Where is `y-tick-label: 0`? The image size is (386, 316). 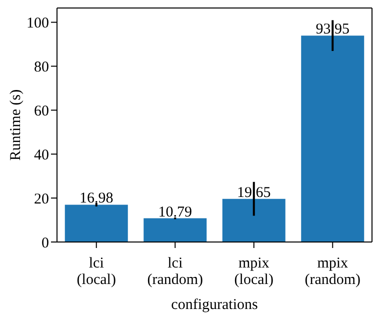 y-tick-label: 0 is located at coordinates (45, 243).